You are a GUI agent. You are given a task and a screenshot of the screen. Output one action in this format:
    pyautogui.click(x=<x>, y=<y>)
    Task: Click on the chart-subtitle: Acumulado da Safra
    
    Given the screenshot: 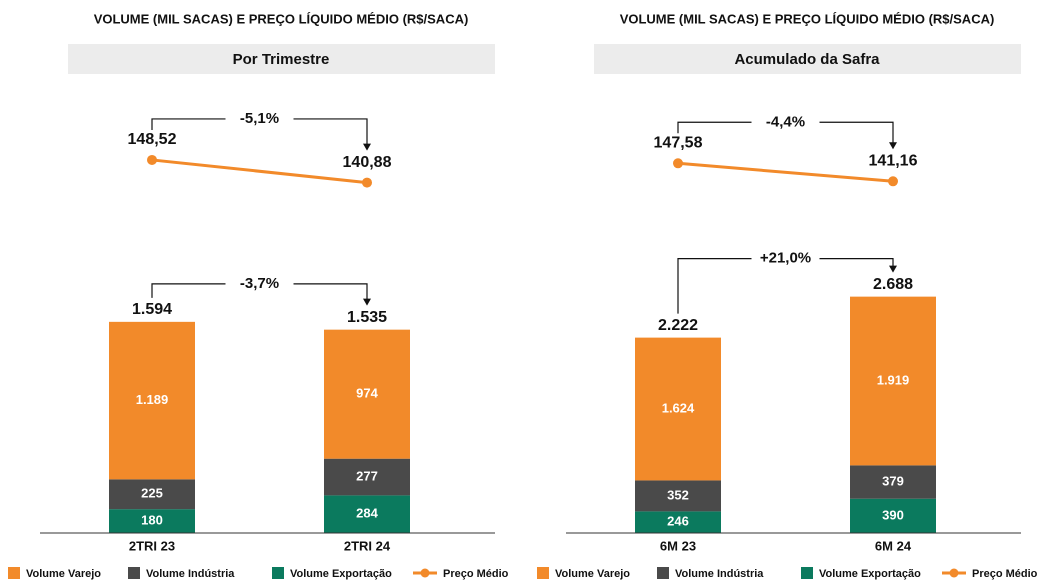 What is the action you would take?
    pyautogui.click(x=807, y=59)
    